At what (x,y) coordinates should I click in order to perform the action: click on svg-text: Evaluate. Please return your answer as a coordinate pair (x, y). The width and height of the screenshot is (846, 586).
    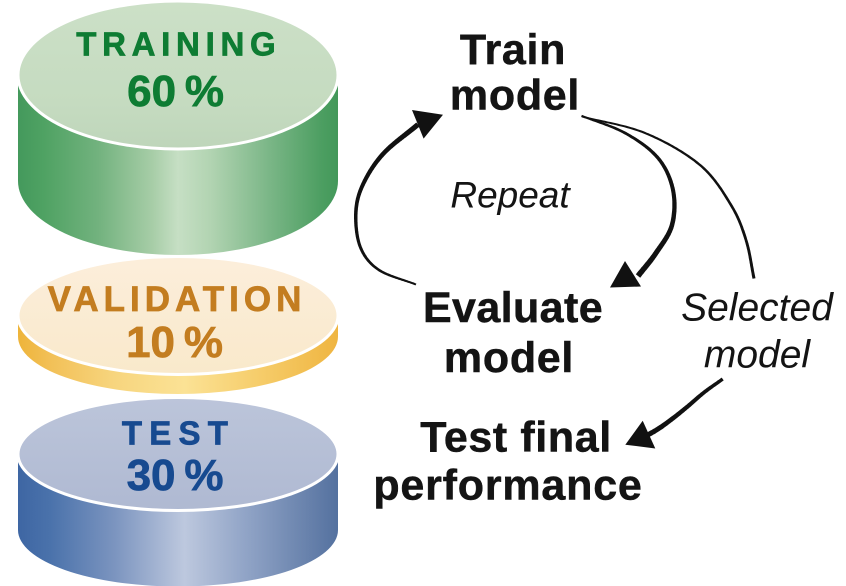
    Looking at the image, I should click on (513, 308).